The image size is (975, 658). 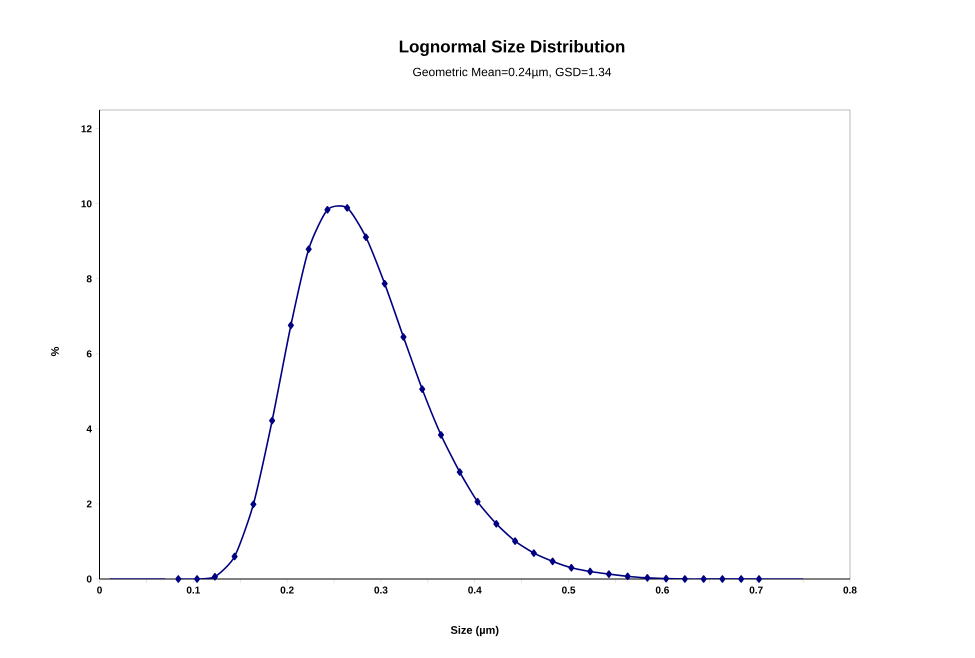 What do you see at coordinates (86, 128) in the screenshot?
I see `y-tick-label: 12` at bounding box center [86, 128].